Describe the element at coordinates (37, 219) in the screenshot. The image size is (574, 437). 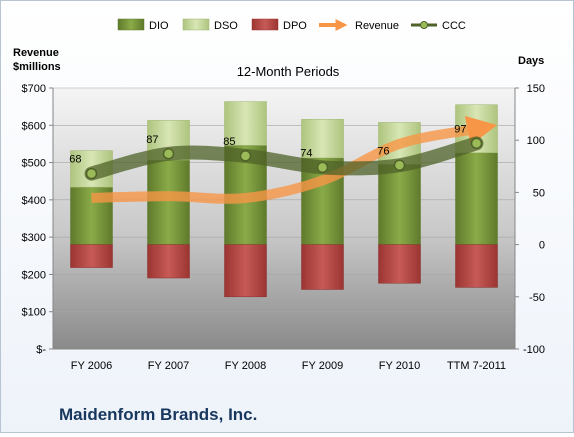
I see `left-axis-ticks: $- $100 $200 $300 $400 $500 $600 $700` at that location.